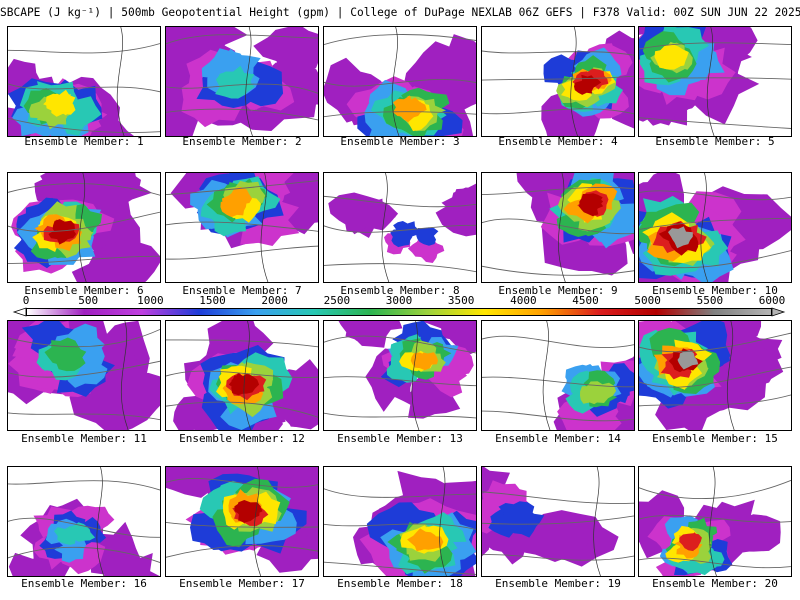 The width and height of the screenshot is (800, 600). I want to click on colorbar-tick-label: 3000, so click(399, 300).